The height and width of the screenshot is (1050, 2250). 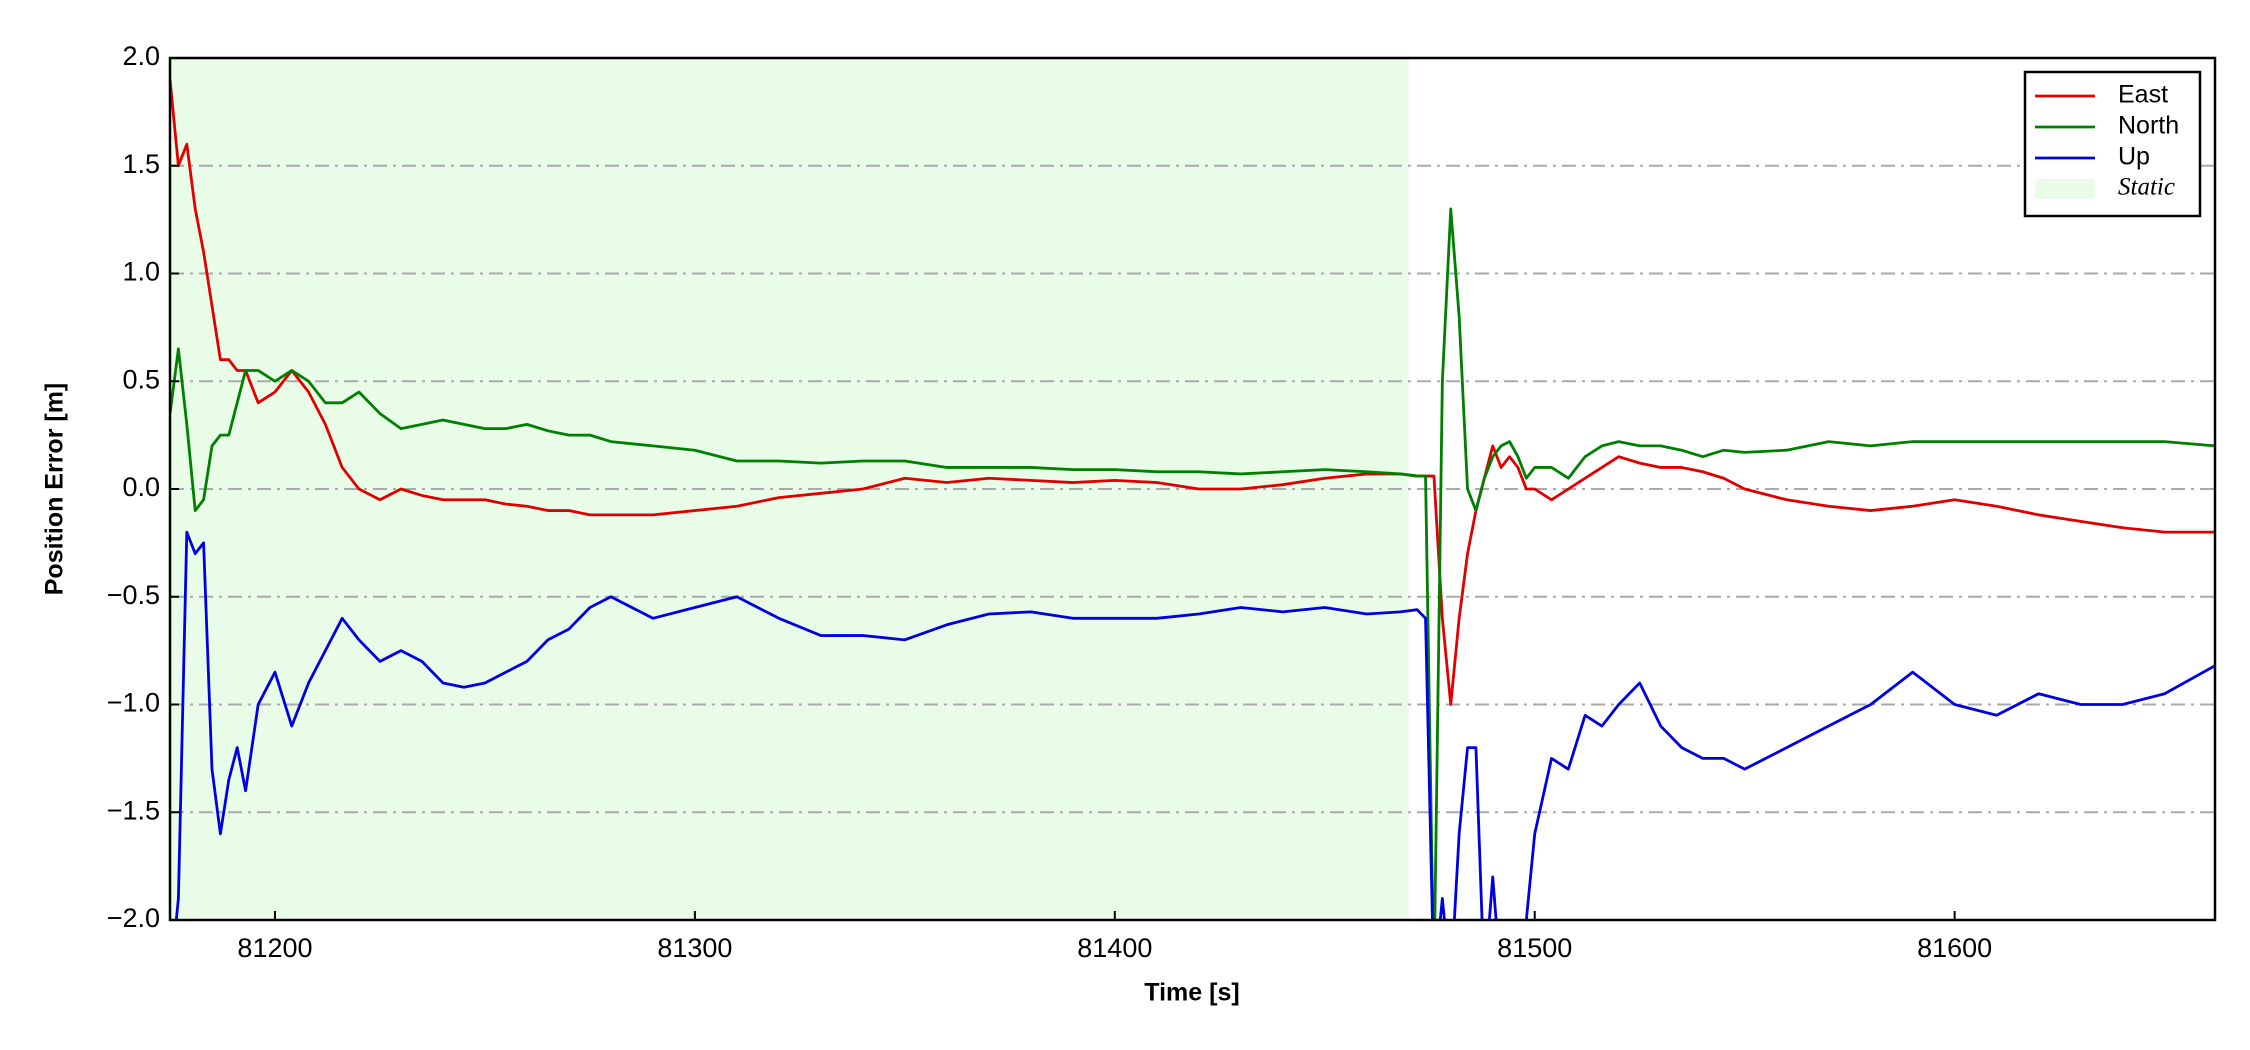 What do you see at coordinates (55, 489) in the screenshot?
I see `y-axis-label: Position Error [m]` at bounding box center [55, 489].